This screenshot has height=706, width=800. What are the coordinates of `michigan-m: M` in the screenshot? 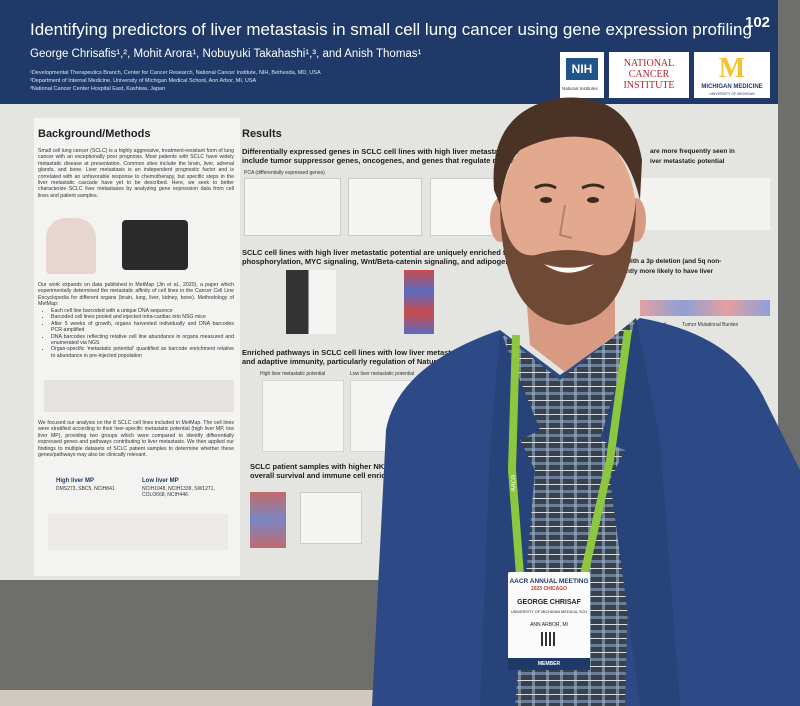 It's located at (732, 68).